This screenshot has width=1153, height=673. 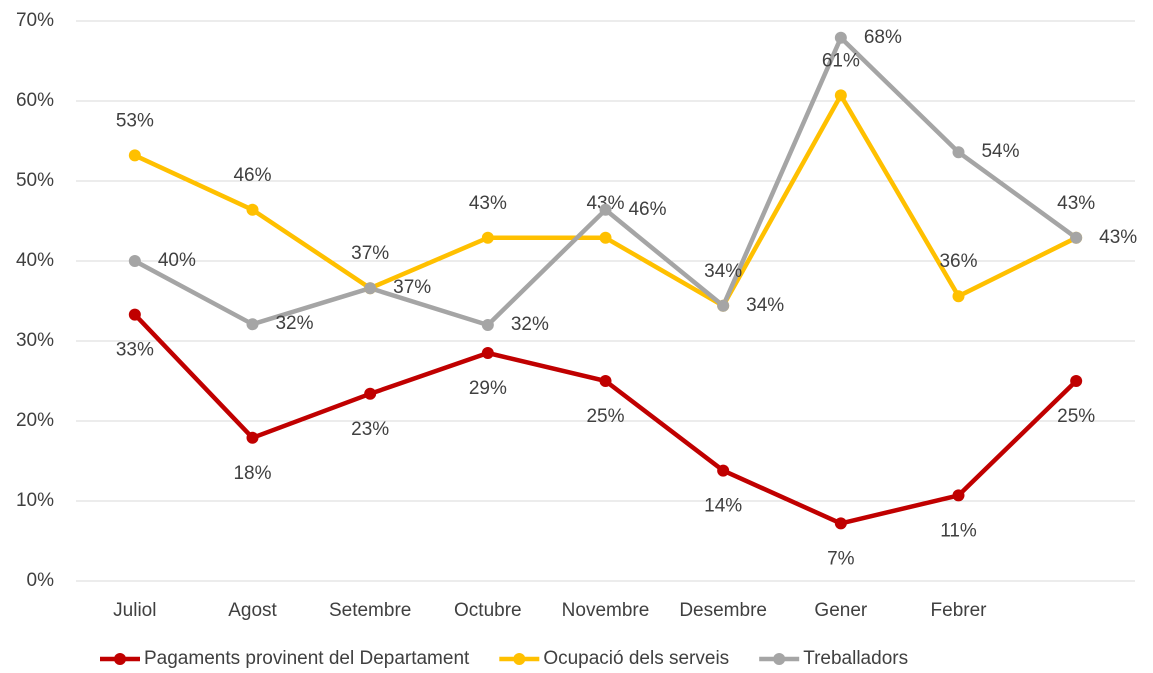 What do you see at coordinates (841, 60) in the screenshot?
I see `data-label: 61%` at bounding box center [841, 60].